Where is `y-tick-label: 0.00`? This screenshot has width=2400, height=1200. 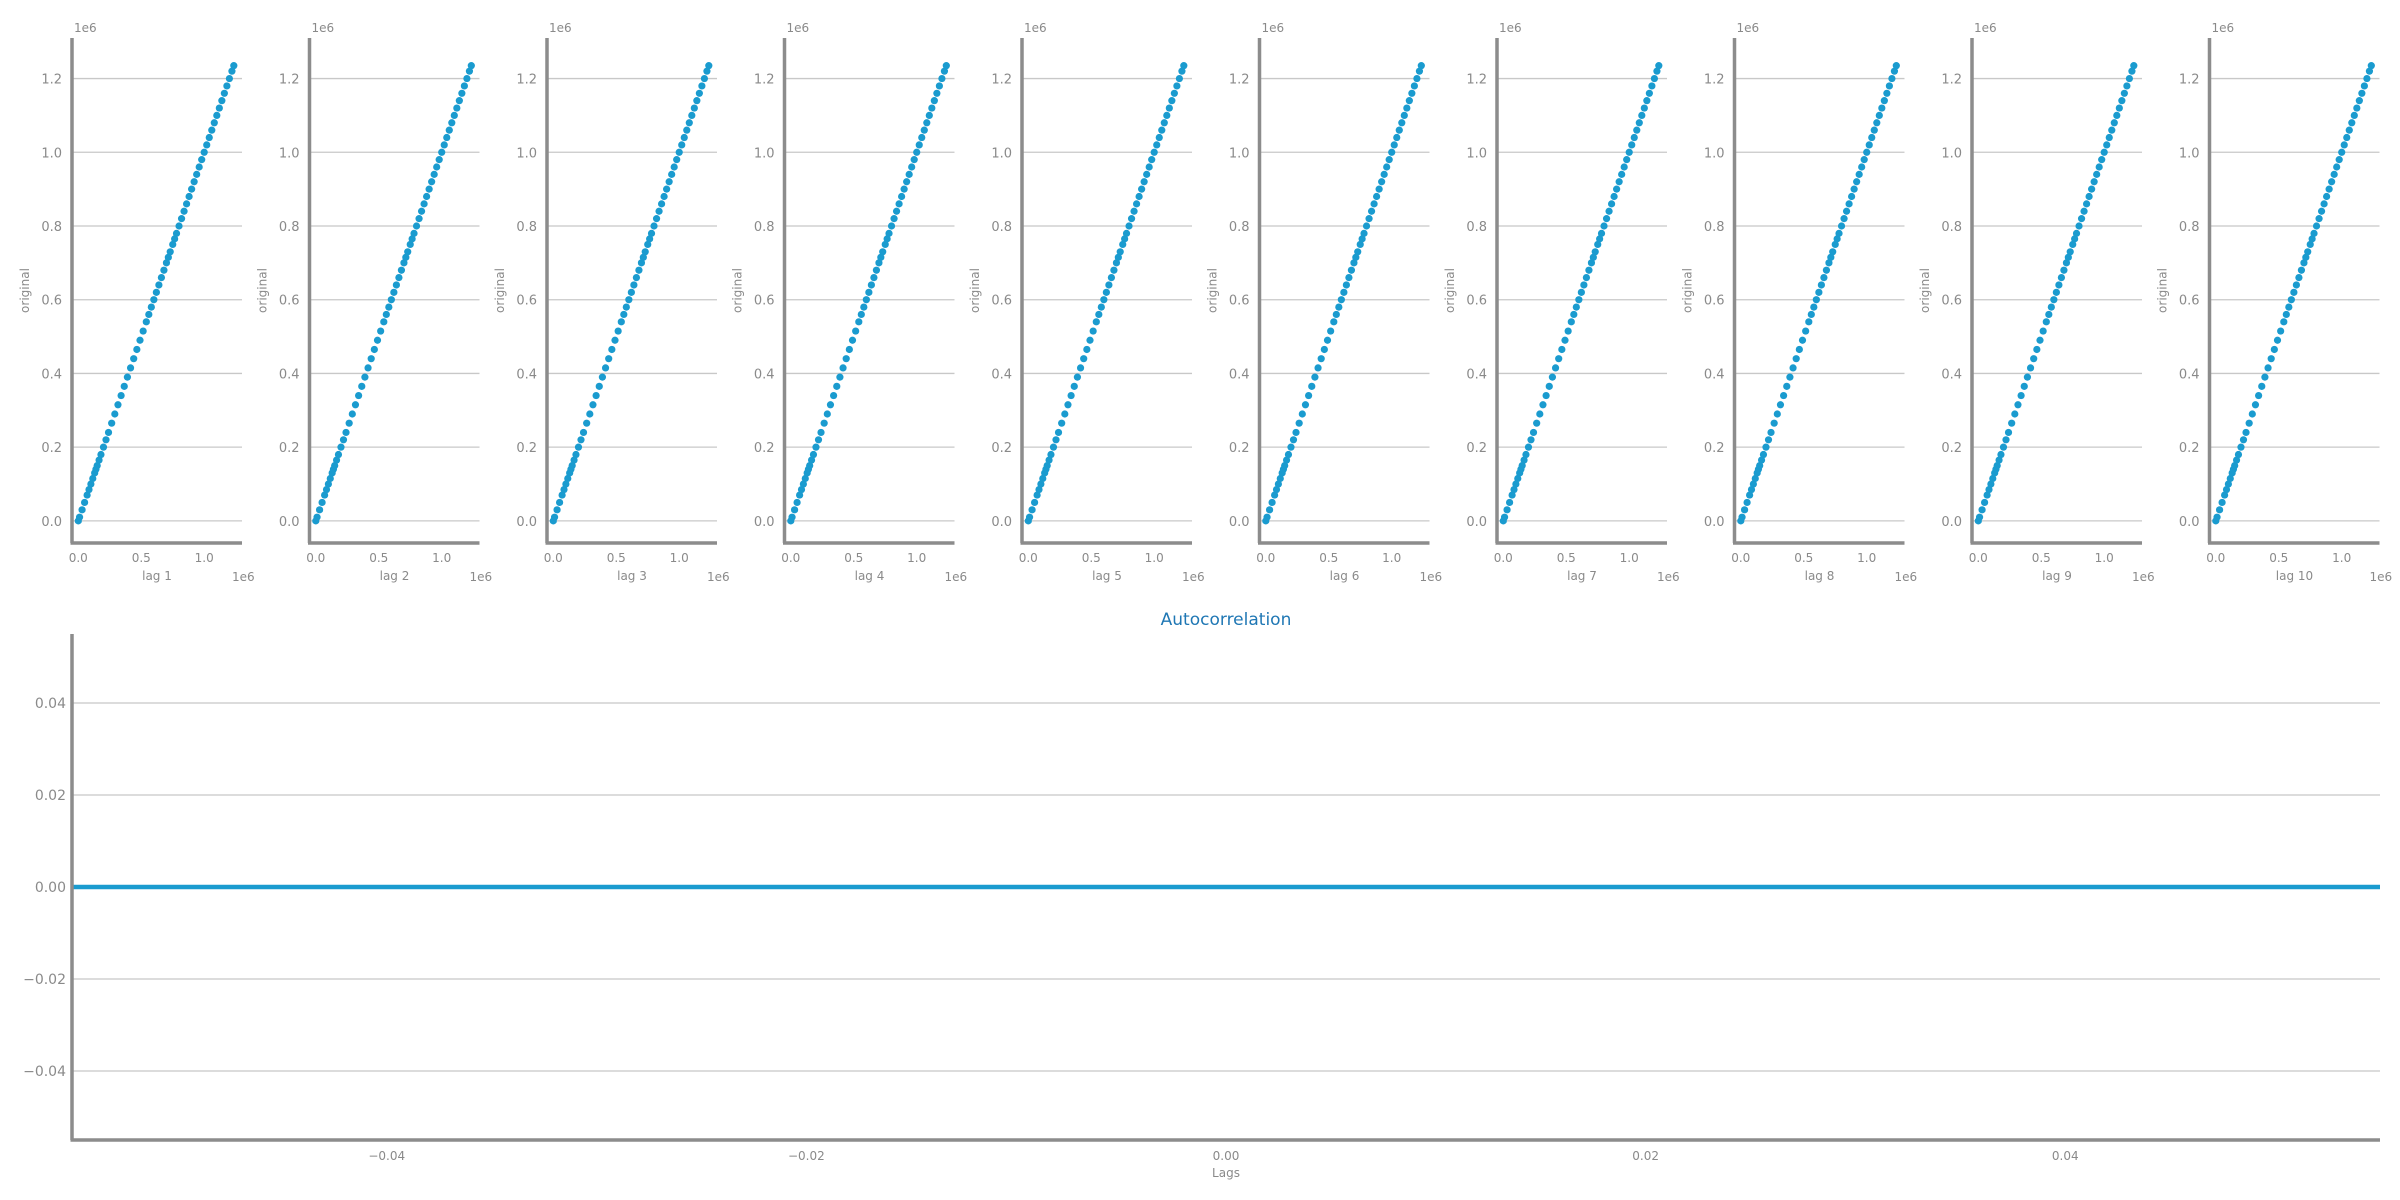
y-tick-label: 0.00 is located at coordinates (50, 888).